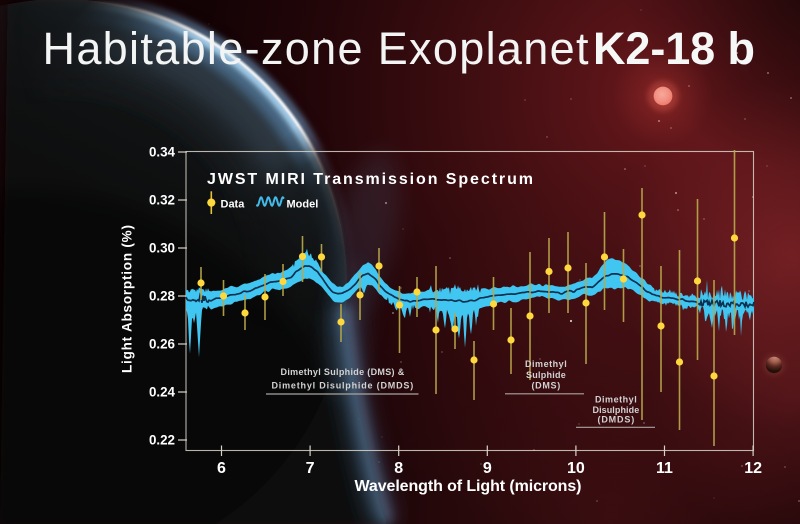 The image size is (800, 524). What do you see at coordinates (162, 248) in the screenshot?
I see `svg-text: 0.30` at bounding box center [162, 248].